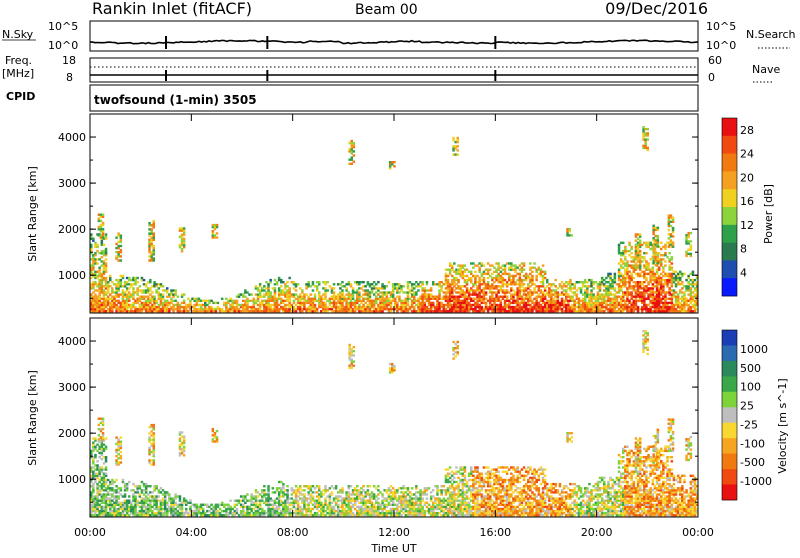 The height and width of the screenshot is (558, 800). Describe the element at coordinates (715, 60) in the screenshot. I see `nave-tick-top: 60` at that location.